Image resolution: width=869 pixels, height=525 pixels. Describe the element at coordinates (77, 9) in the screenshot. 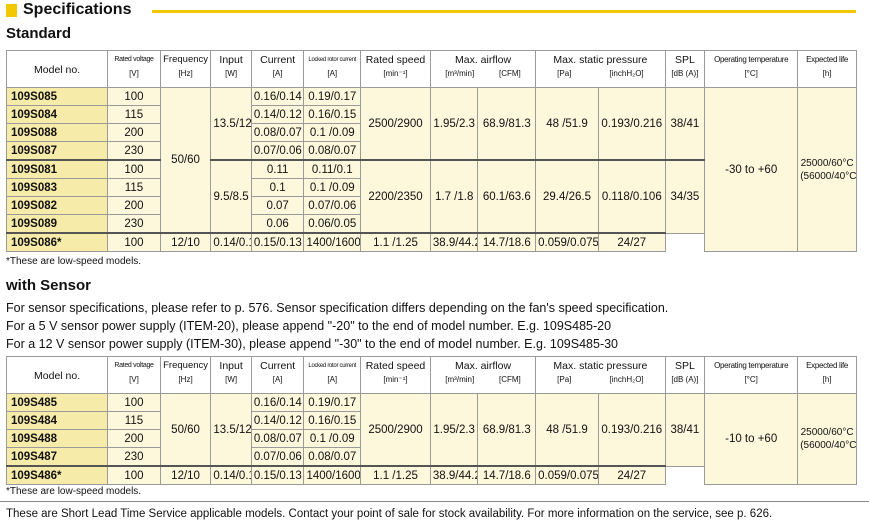

I see `section-title: Specifications` at that location.